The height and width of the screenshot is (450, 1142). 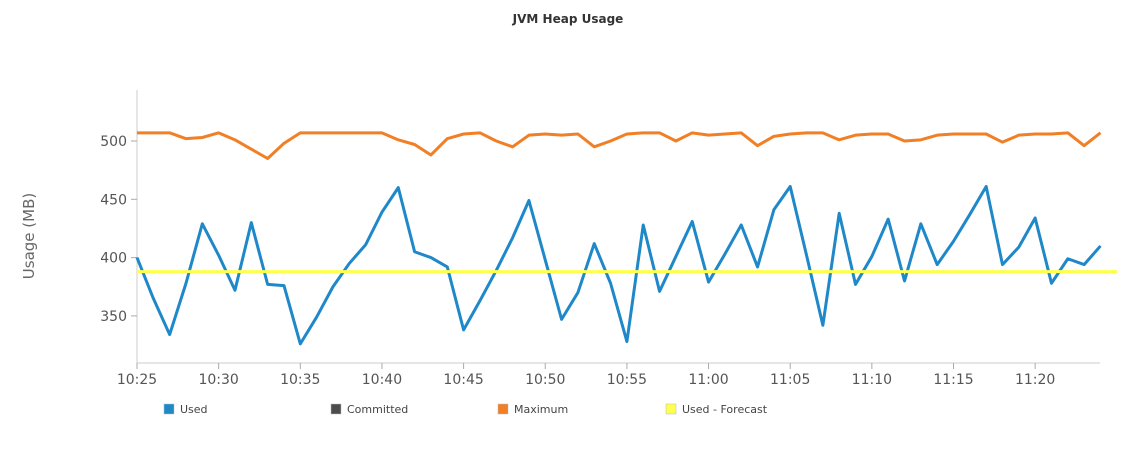 What do you see at coordinates (29, 236) in the screenshot?
I see `y-axis-label: Usage (MB)` at bounding box center [29, 236].